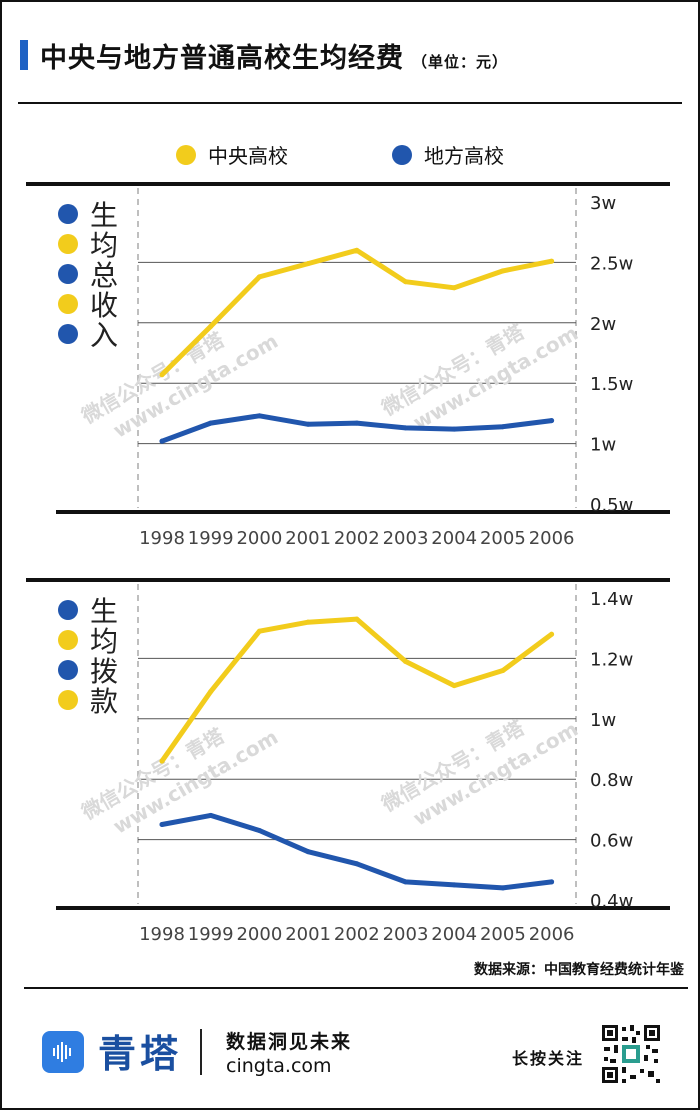 This screenshot has width=700, height=1110. Describe the element at coordinates (356, 988) in the screenshot. I see `footer-divider` at that location.